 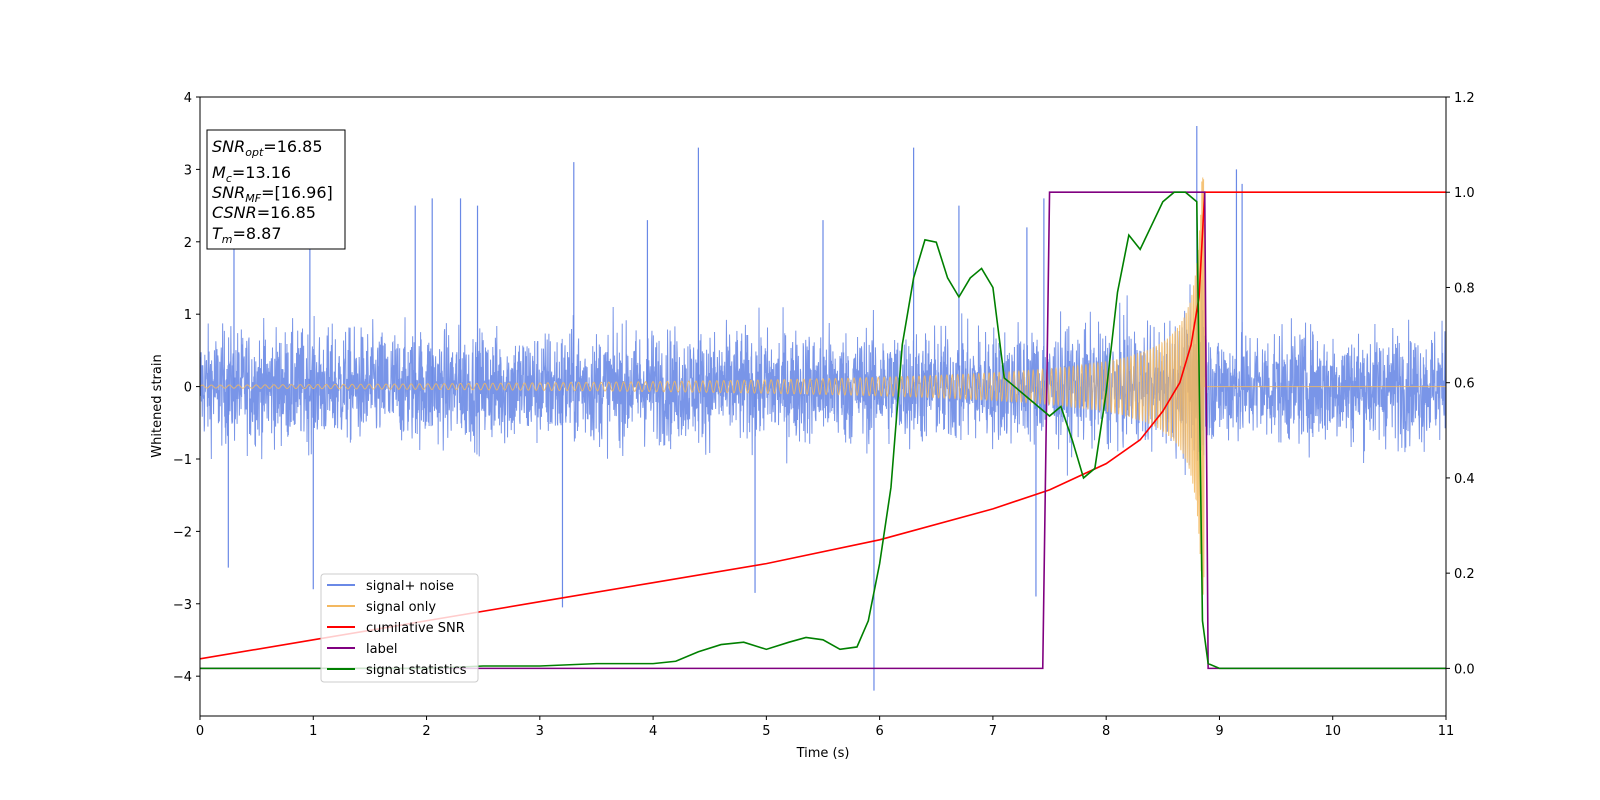 What do you see at coordinates (1464, 384) in the screenshot?
I see `y2-tick-label: 0.6` at bounding box center [1464, 384].